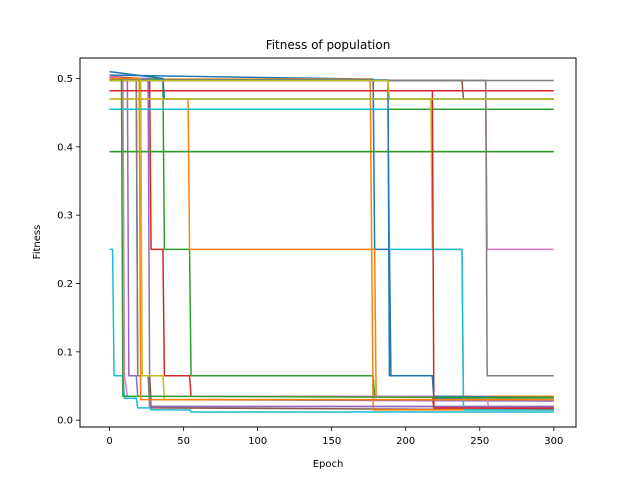 This screenshot has width=640, height=480. I want to click on x-tick-label: 0, so click(109, 441).